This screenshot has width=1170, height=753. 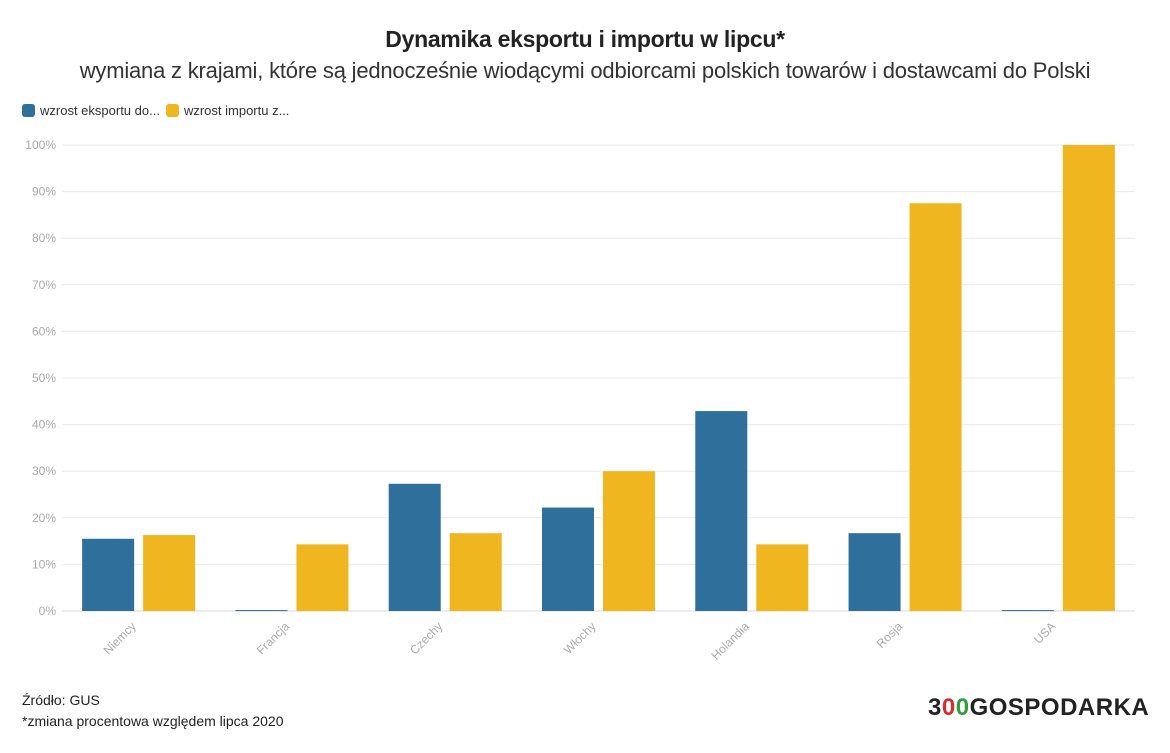 I want to click on y-axis-ticks: 0% 10% 20% 30% 40% 50% 60% 70% 80% 90% 100%, so click(x=40, y=378).